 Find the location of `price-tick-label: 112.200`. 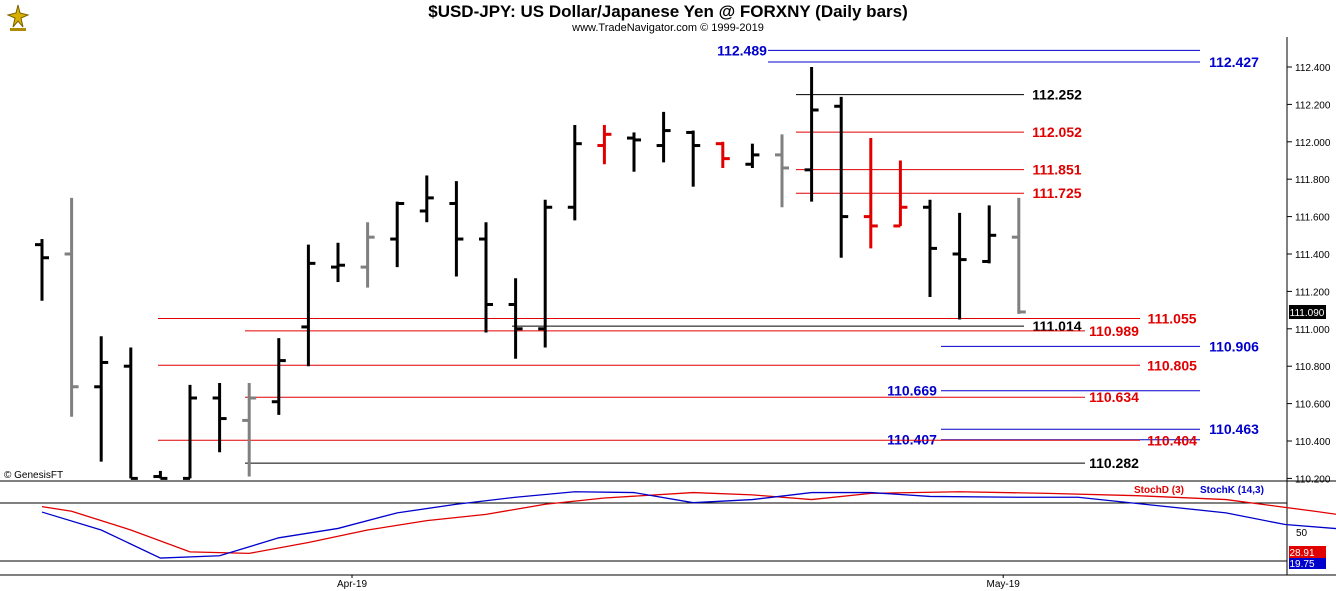

price-tick-label: 112.200 is located at coordinates (1313, 105).